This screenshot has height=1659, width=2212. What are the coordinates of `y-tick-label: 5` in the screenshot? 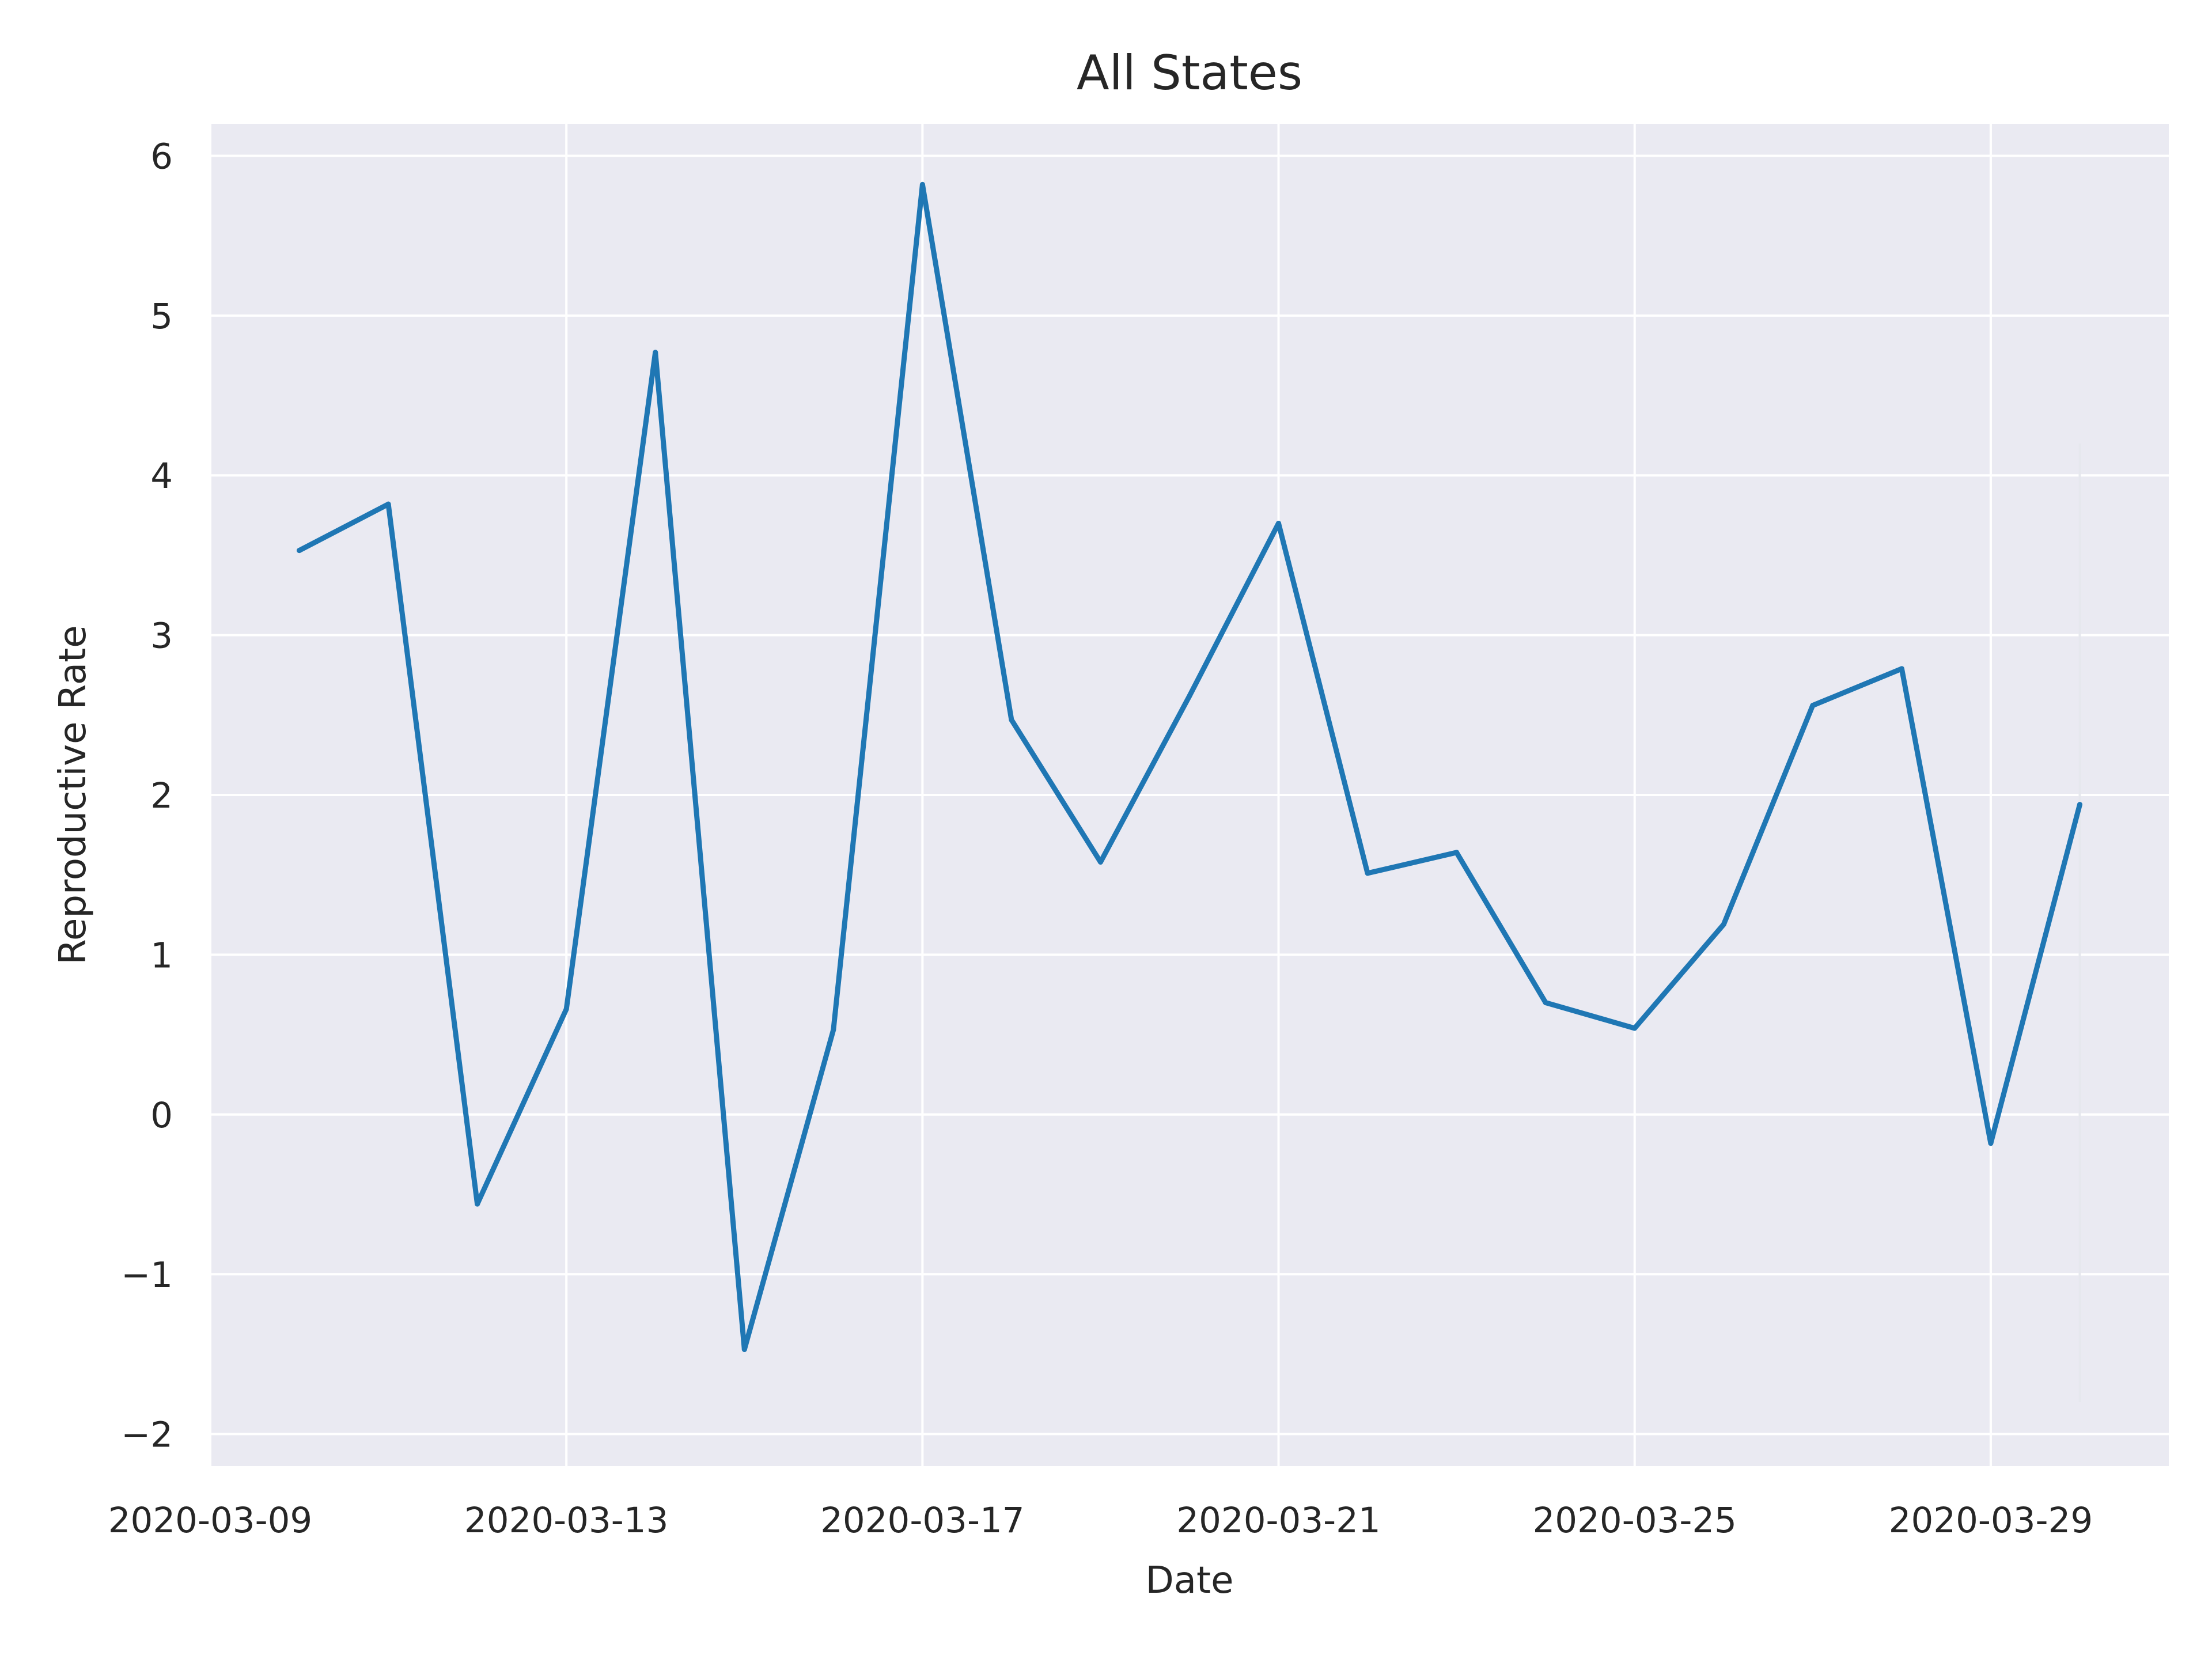 It's located at (161, 316).